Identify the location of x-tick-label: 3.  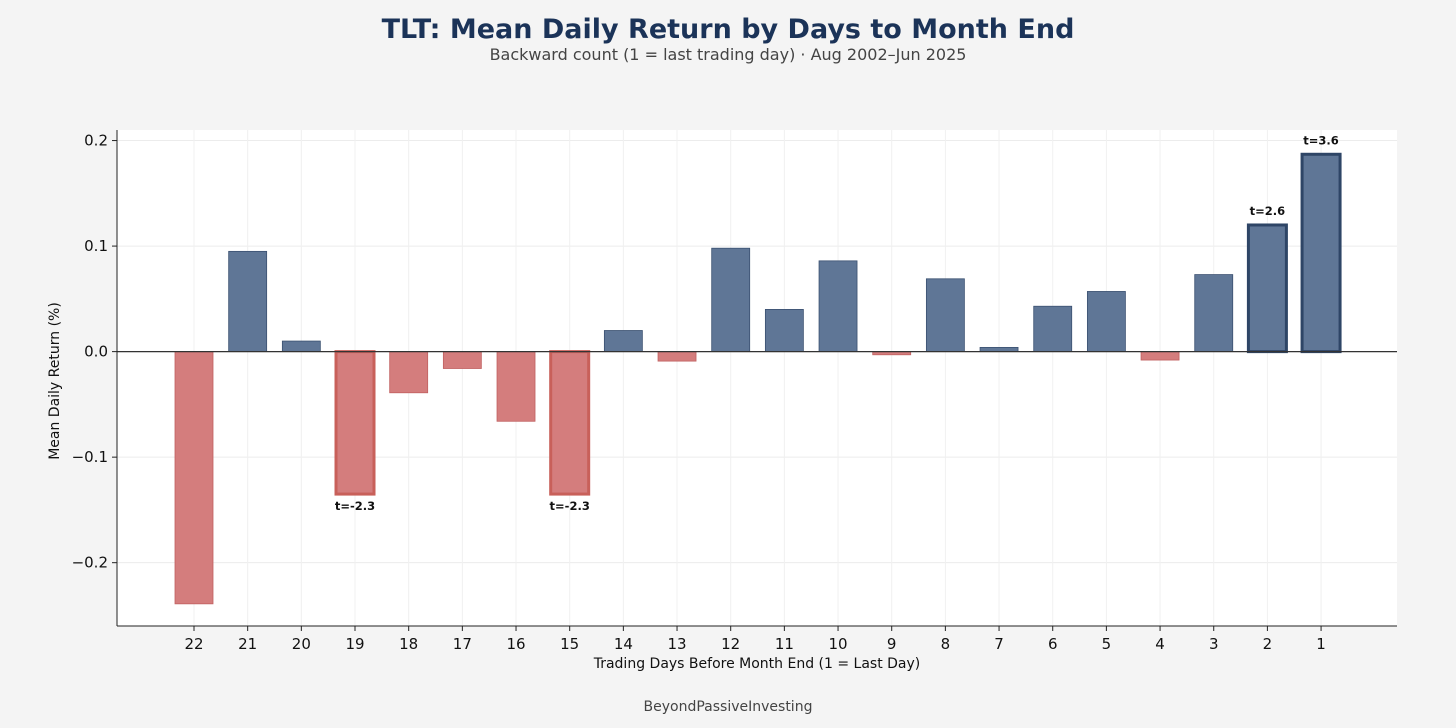
(1214, 644).